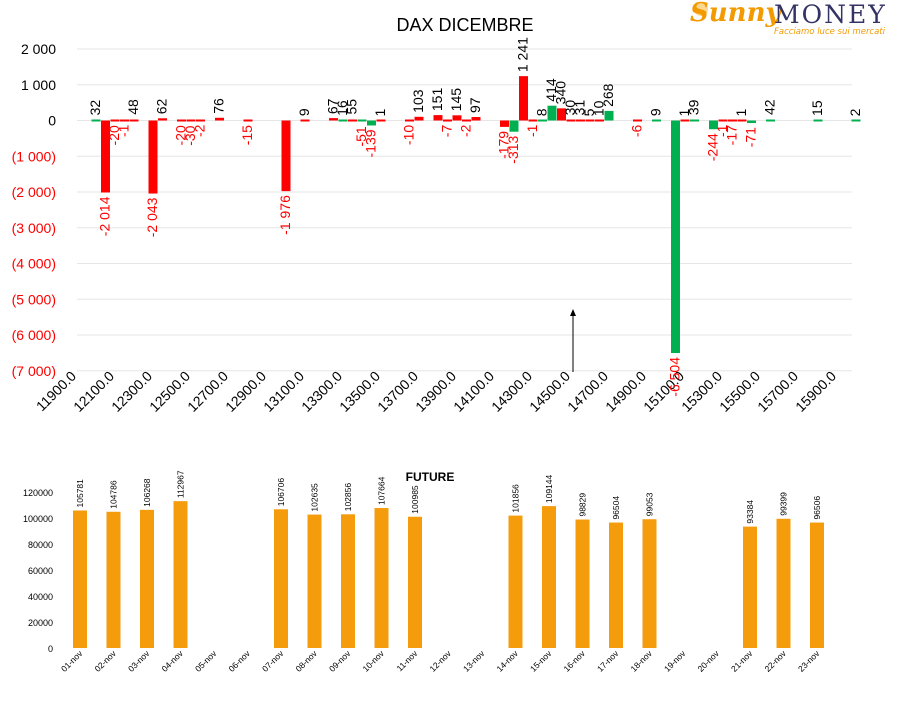  Describe the element at coordinates (80, 493) in the screenshot. I see `data-label: 105781` at that location.